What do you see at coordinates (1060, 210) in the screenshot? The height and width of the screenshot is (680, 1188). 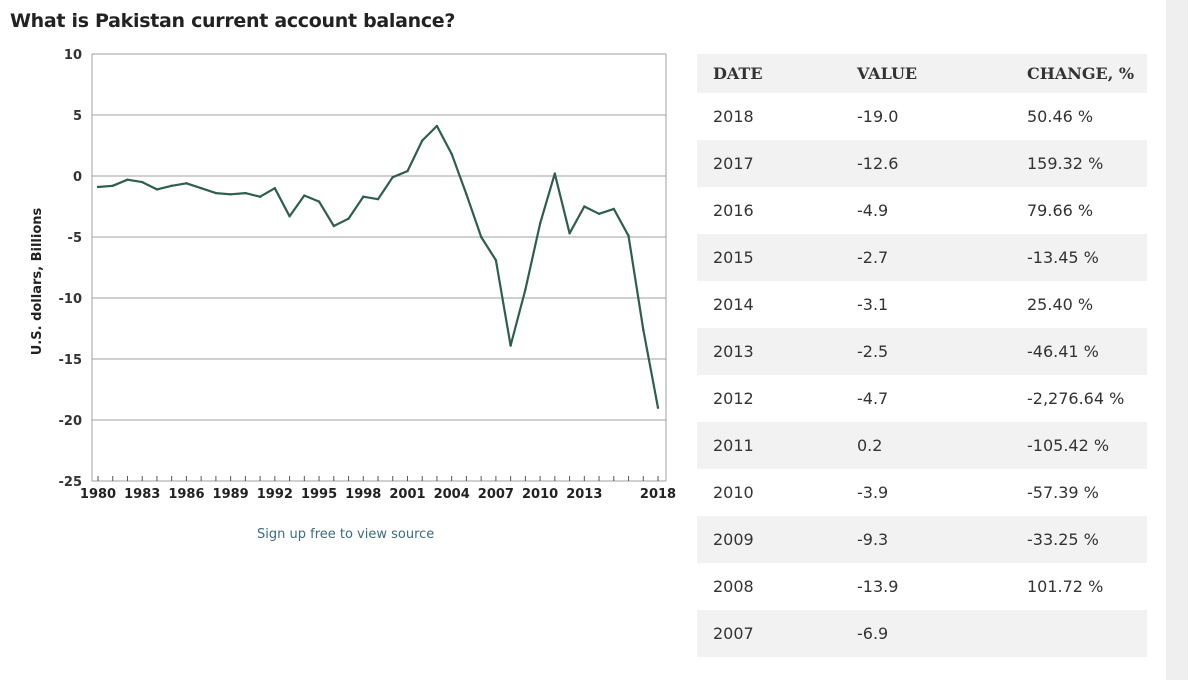 I see `cell-change: 79.66 %` at bounding box center [1060, 210].